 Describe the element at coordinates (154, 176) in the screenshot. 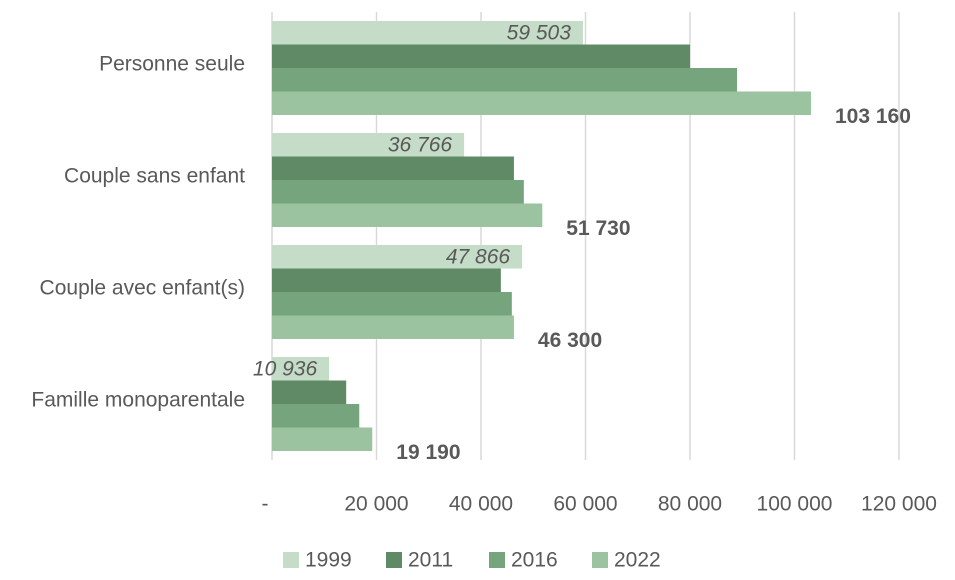

I see `category-label: Couple sans enfant` at that location.